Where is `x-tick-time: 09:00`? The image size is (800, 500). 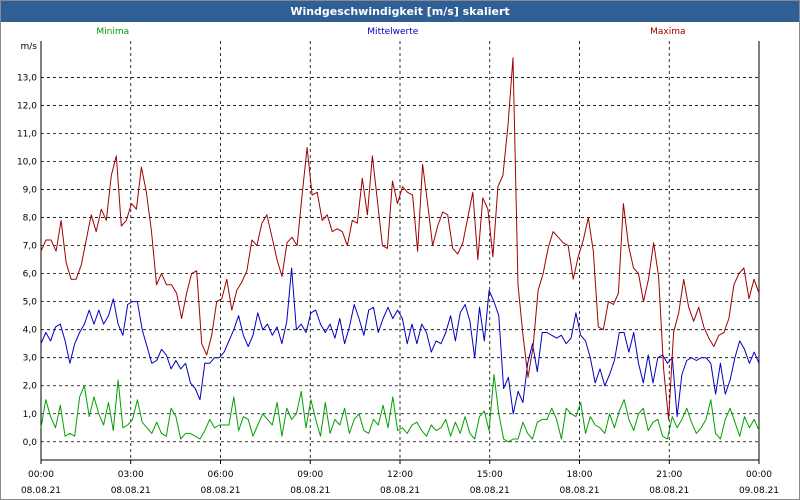
x-tick-time: 09:00 is located at coordinates (310, 475).